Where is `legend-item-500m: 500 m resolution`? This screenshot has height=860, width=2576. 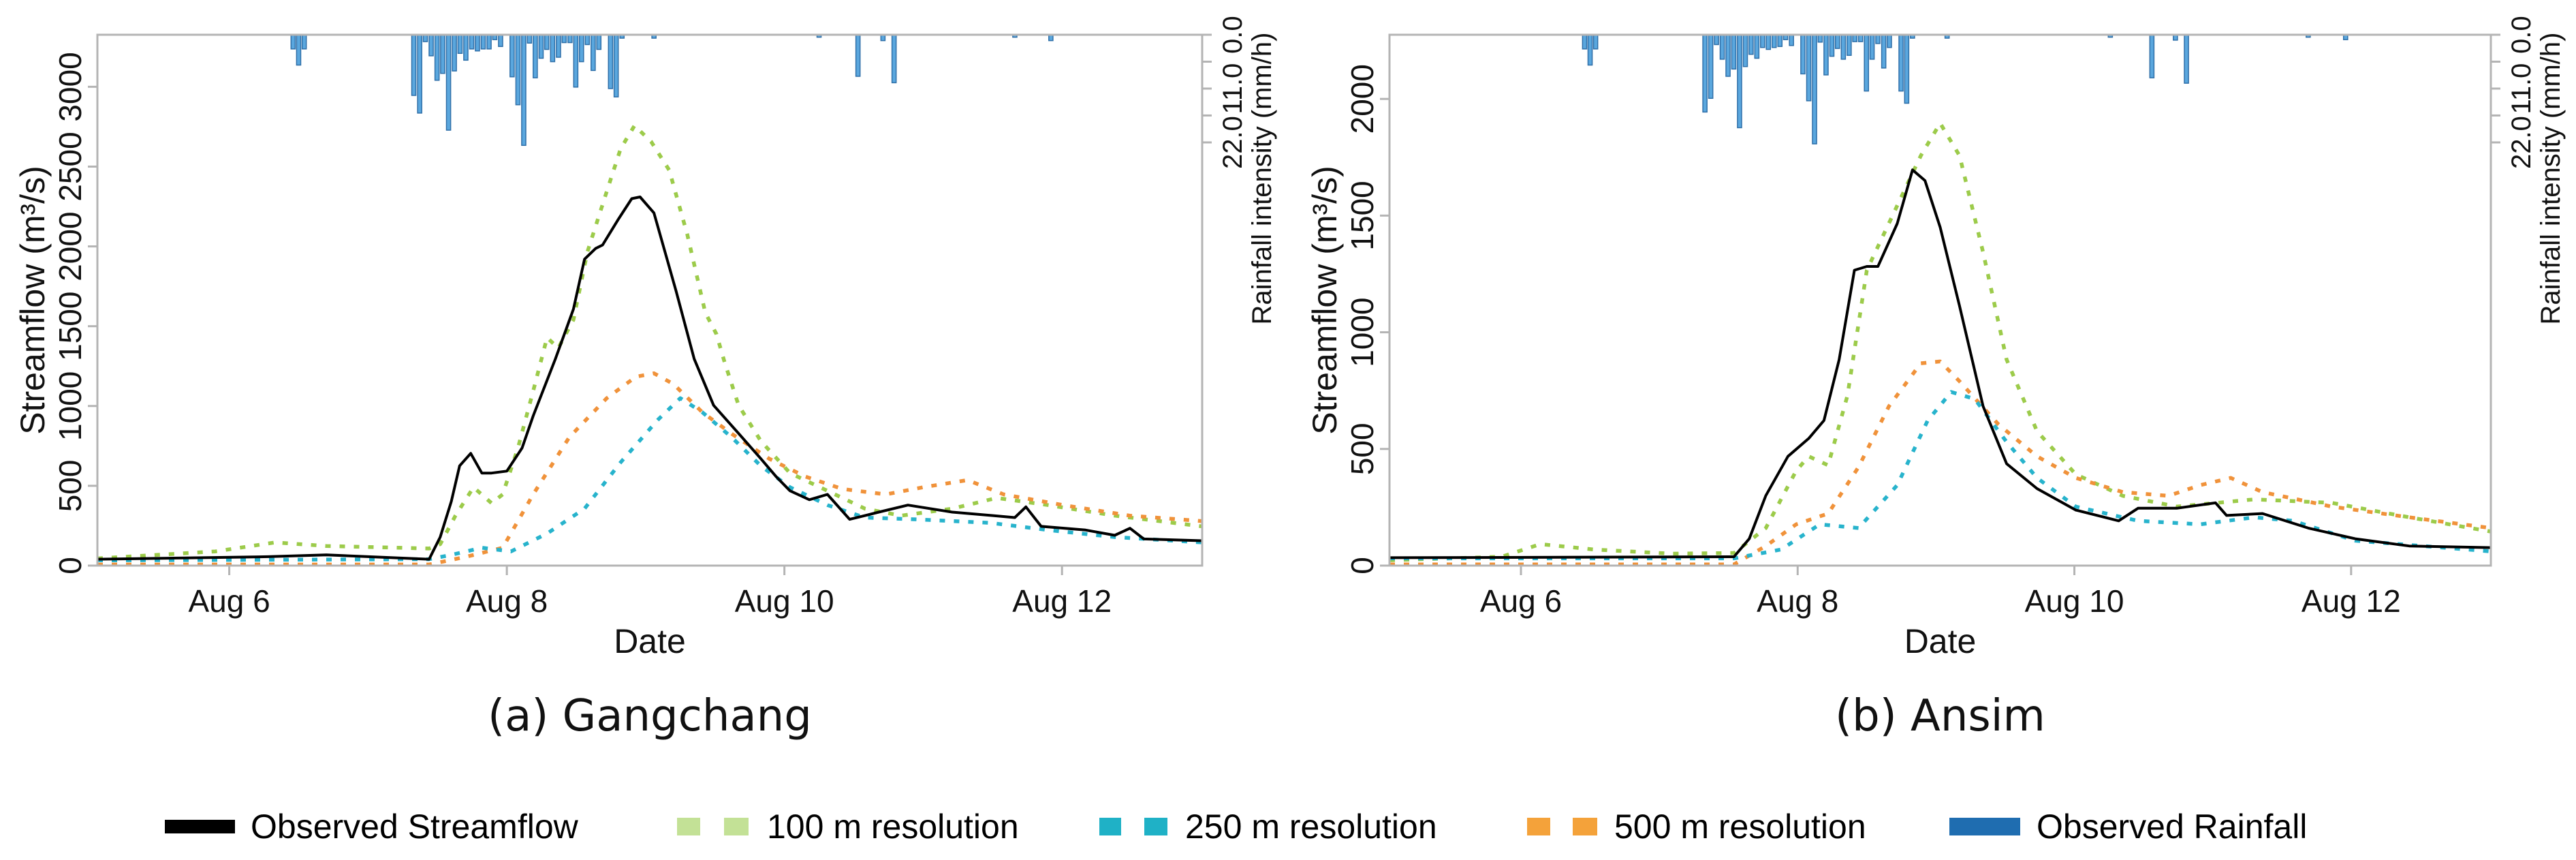
legend-item-500m: 500 m resolution is located at coordinates (1696, 827).